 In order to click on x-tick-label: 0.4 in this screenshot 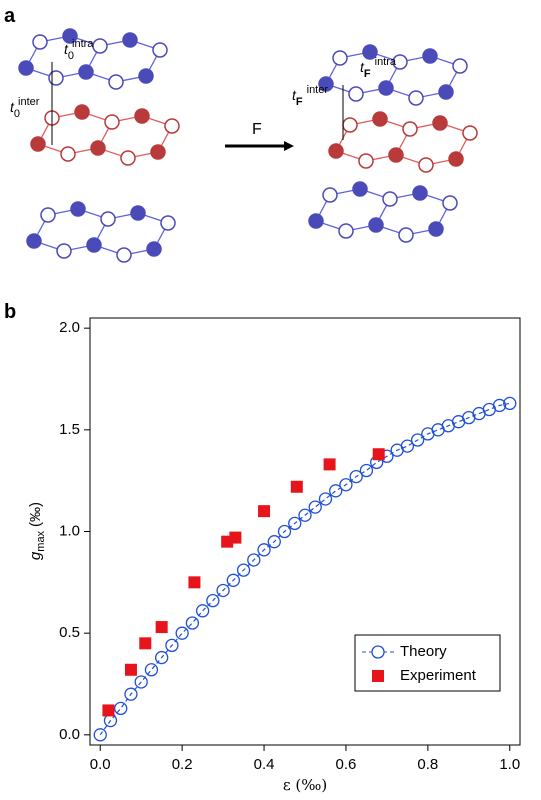, I will do `click(264, 764)`.